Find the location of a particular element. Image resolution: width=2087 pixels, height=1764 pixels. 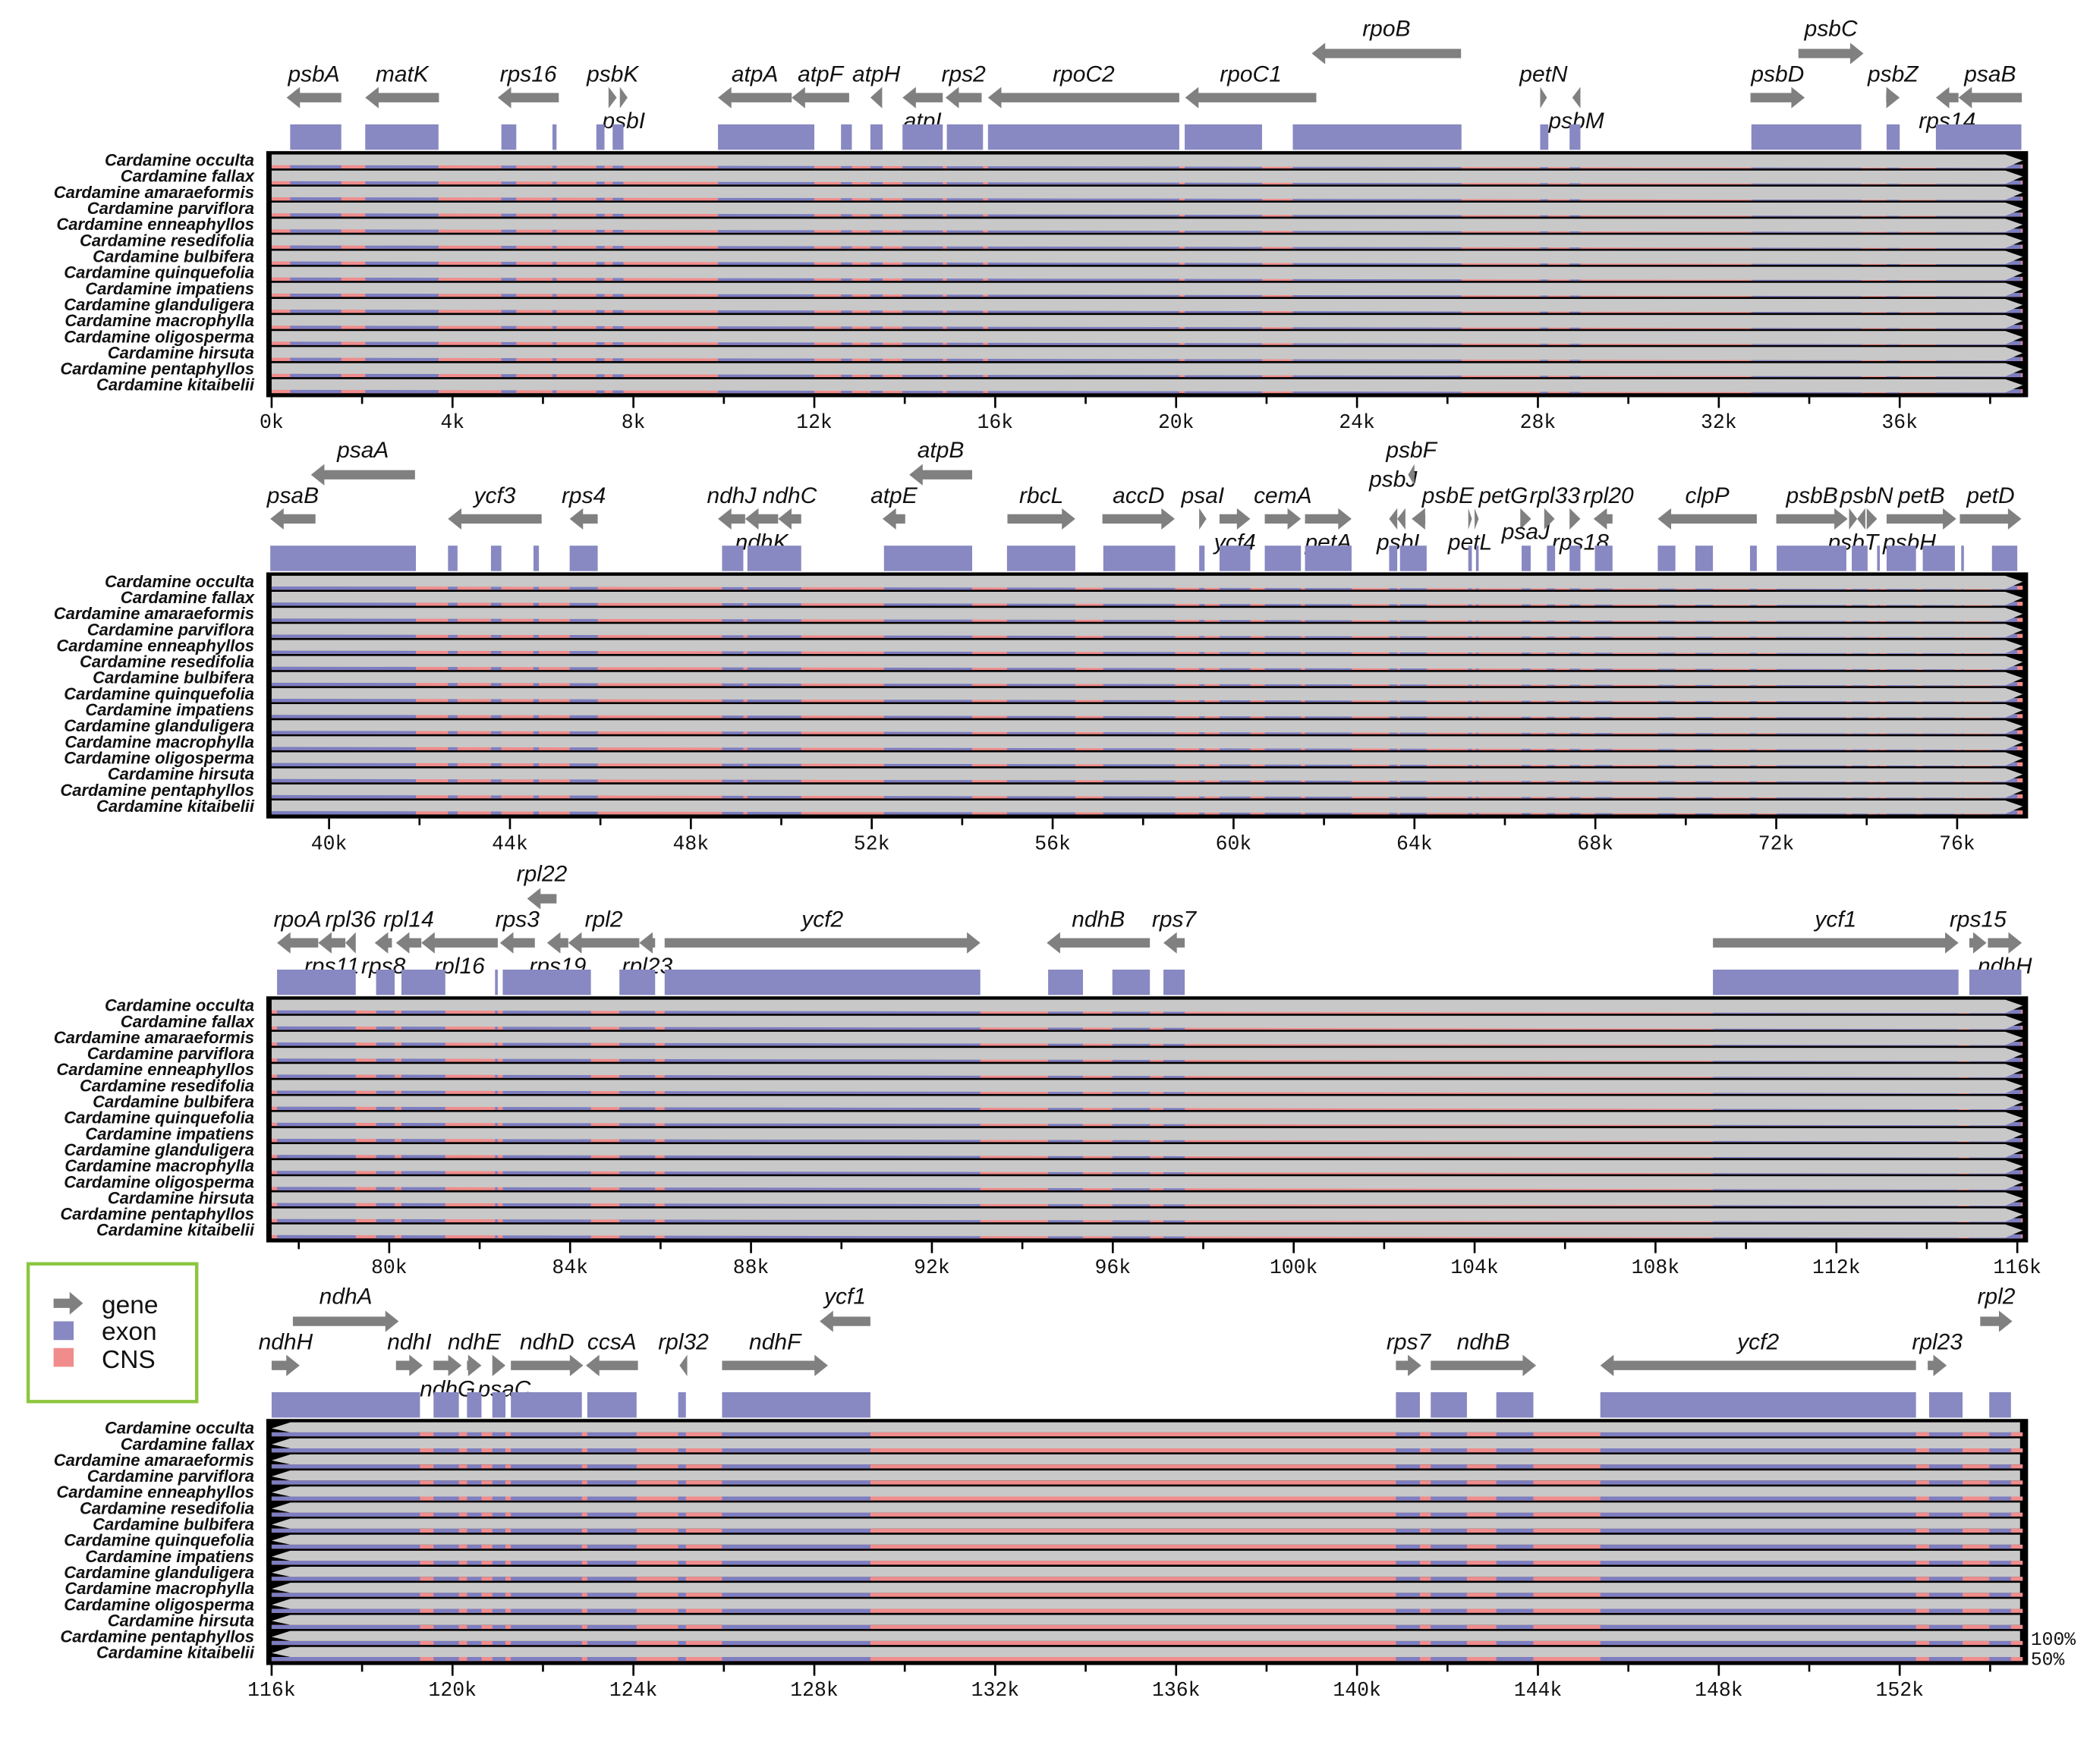

tick-label: 104k is located at coordinates (1474, 1267).